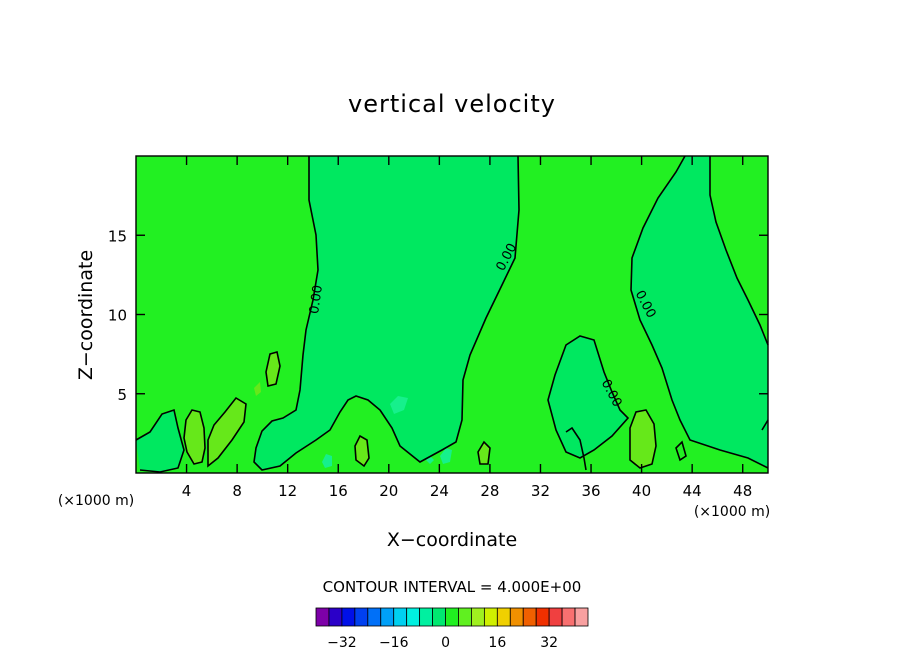 This screenshot has height=654, width=904. Describe the element at coordinates (316, 299) in the screenshot. I see `contour-label: 0.00` at that location.